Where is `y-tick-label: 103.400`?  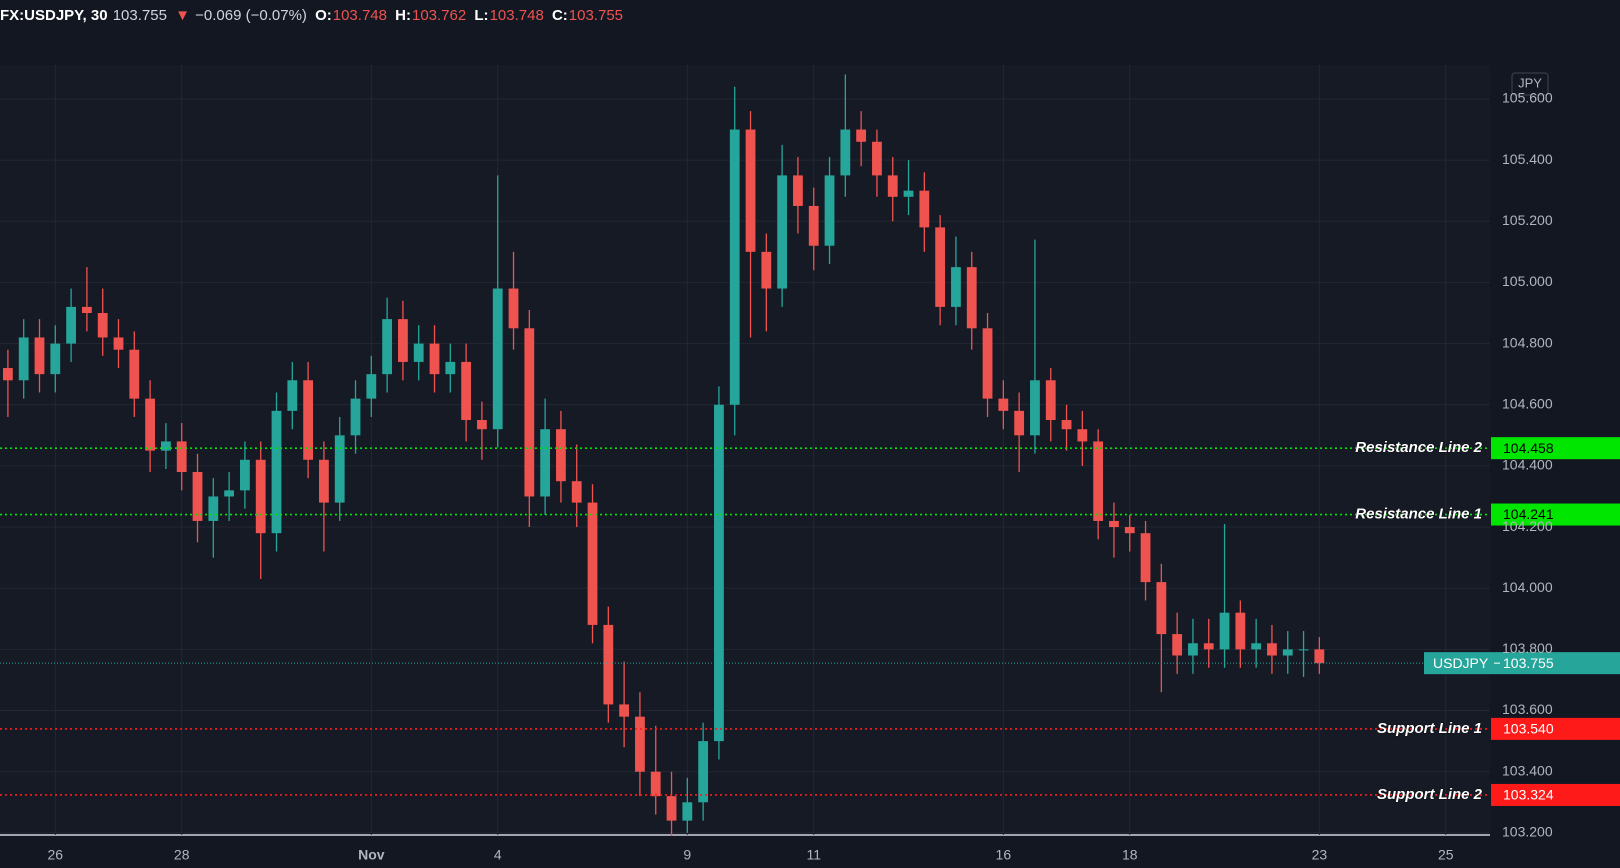 y-tick-label: 103.400 is located at coordinates (1527, 770).